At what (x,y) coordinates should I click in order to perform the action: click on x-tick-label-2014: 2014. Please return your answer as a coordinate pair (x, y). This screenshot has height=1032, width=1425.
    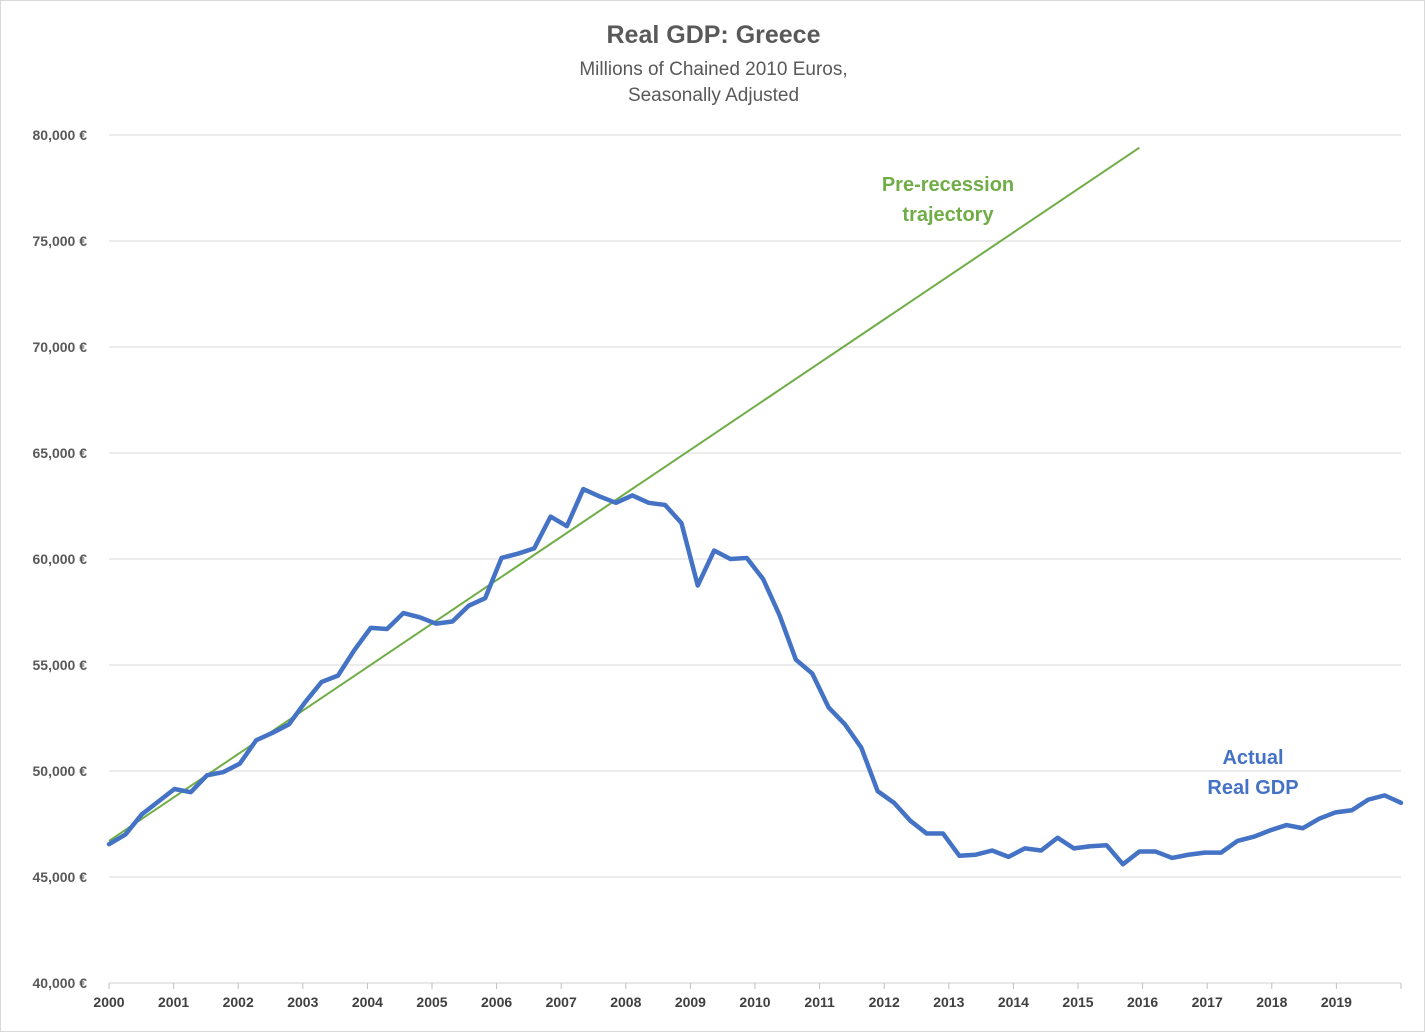
    Looking at the image, I should click on (1013, 1002).